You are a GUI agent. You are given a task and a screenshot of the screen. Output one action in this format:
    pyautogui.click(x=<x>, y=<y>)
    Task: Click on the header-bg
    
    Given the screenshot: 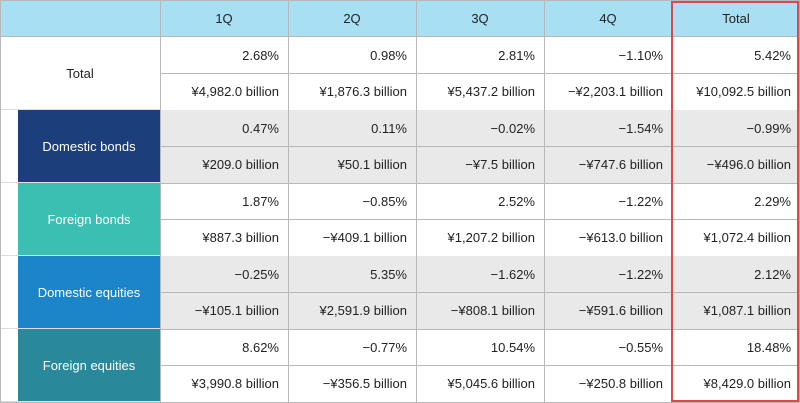 What is the action you would take?
    pyautogui.click(x=400, y=18)
    